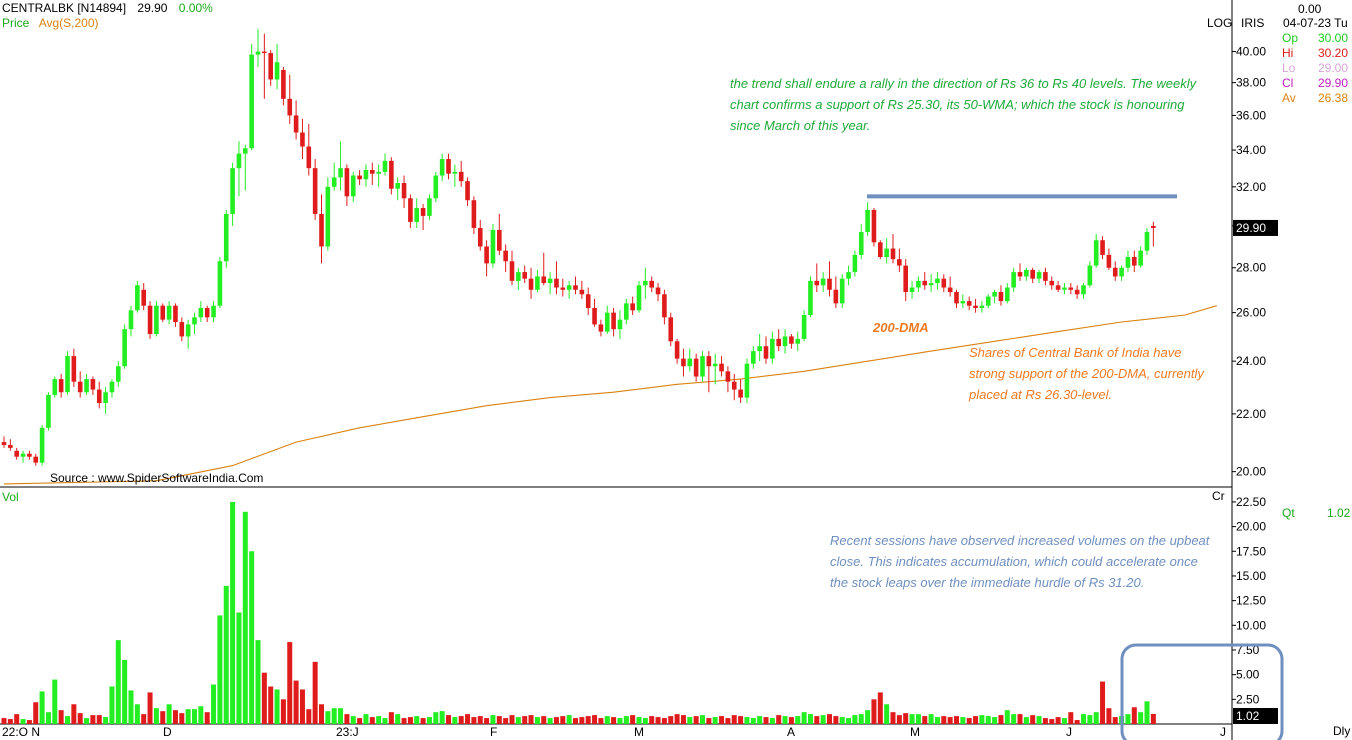 The height and width of the screenshot is (740, 1352). Describe the element at coordinates (1251, 625) in the screenshot. I see `volume-tick-label: 10.00` at that location.